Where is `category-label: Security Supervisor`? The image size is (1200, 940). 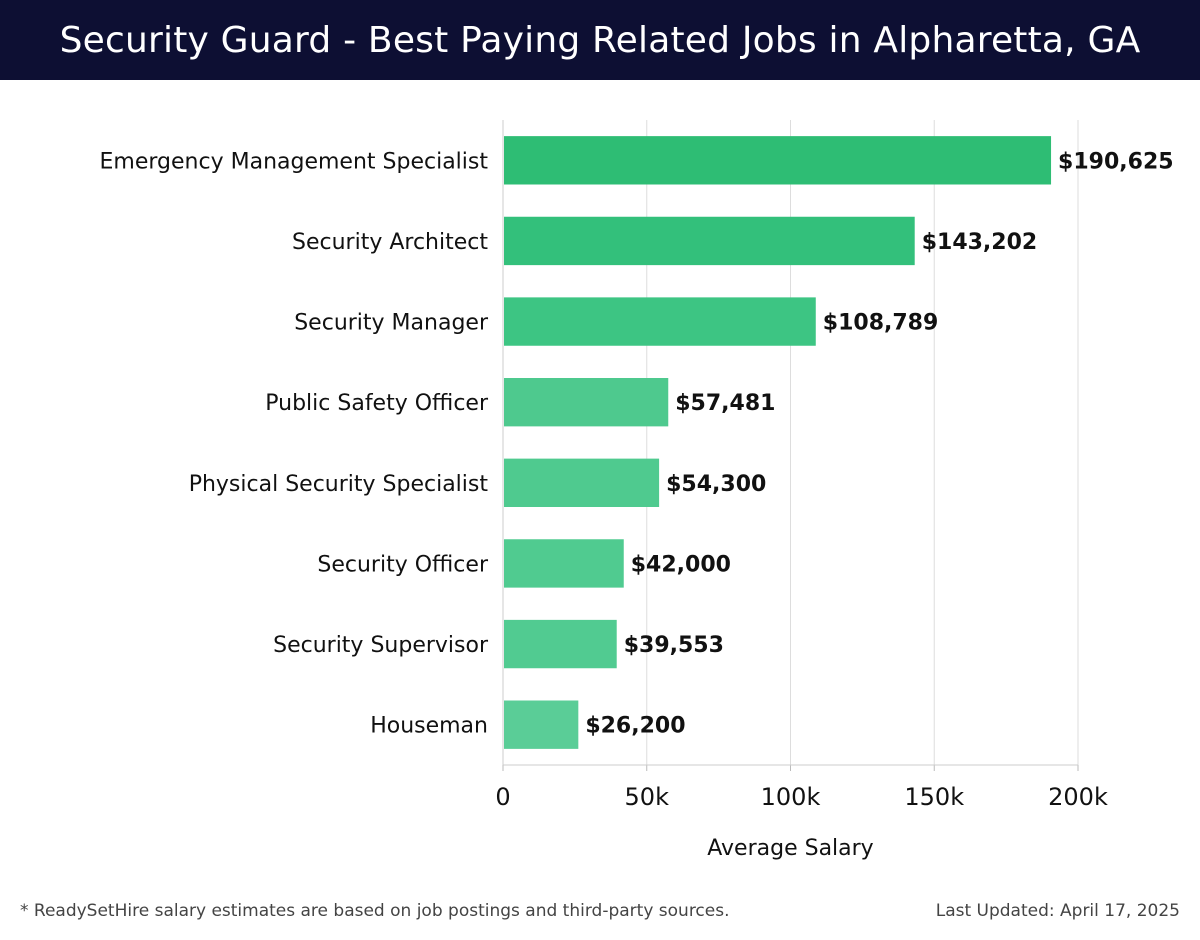 category-label: Security Supervisor is located at coordinates (381, 645).